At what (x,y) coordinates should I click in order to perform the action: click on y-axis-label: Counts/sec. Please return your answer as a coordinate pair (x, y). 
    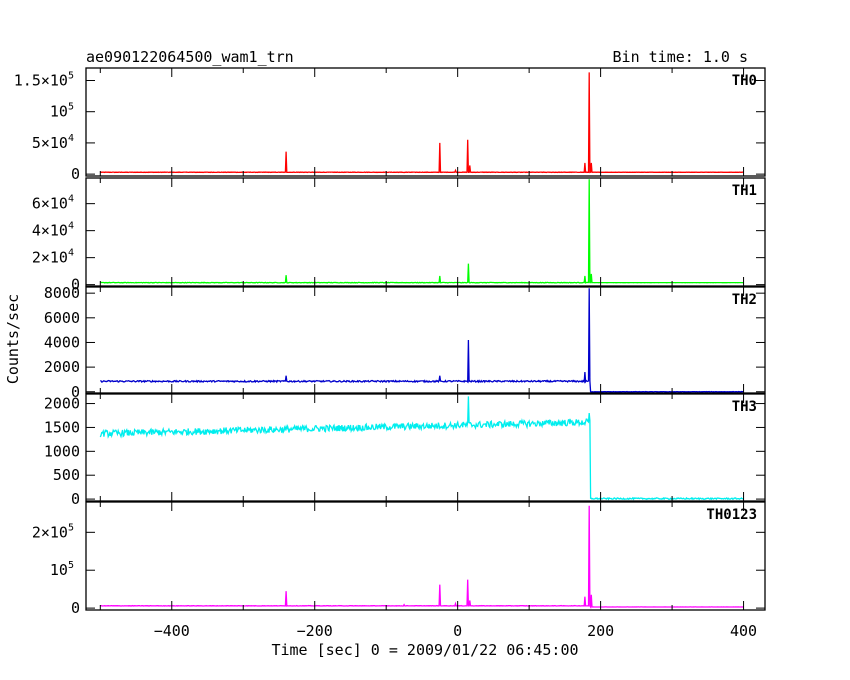
    Looking at the image, I should click on (13, 339).